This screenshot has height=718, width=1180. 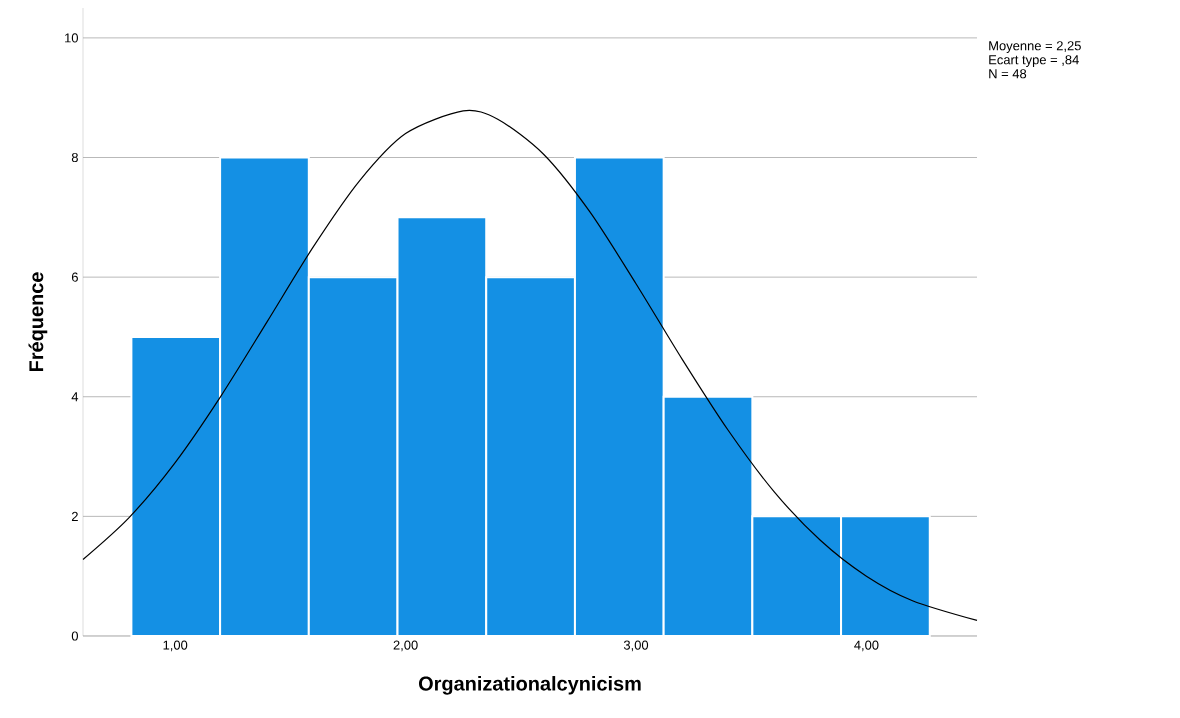 I want to click on x-axis-title: Organizationalcynicism, so click(x=529, y=685).